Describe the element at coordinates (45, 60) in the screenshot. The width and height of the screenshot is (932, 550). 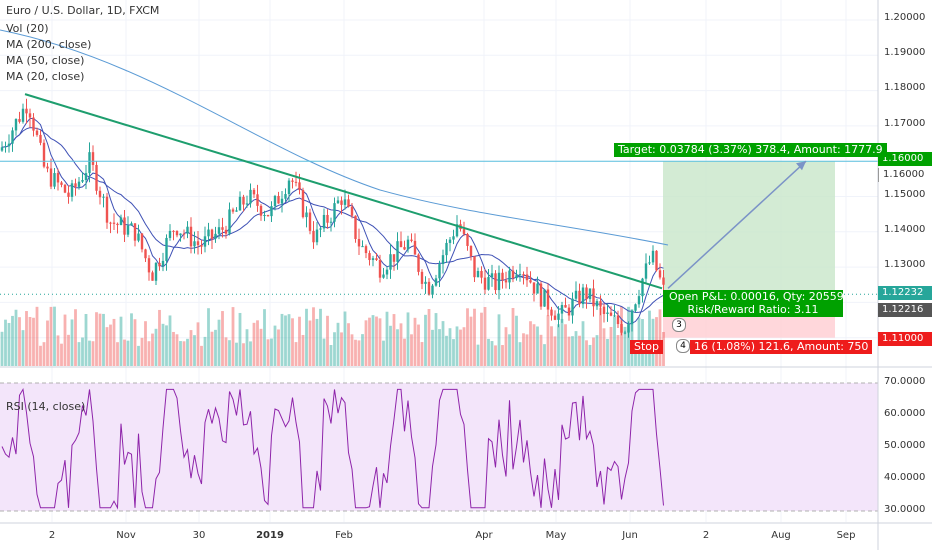
I see `study-ma50: MA (50, close)` at that location.